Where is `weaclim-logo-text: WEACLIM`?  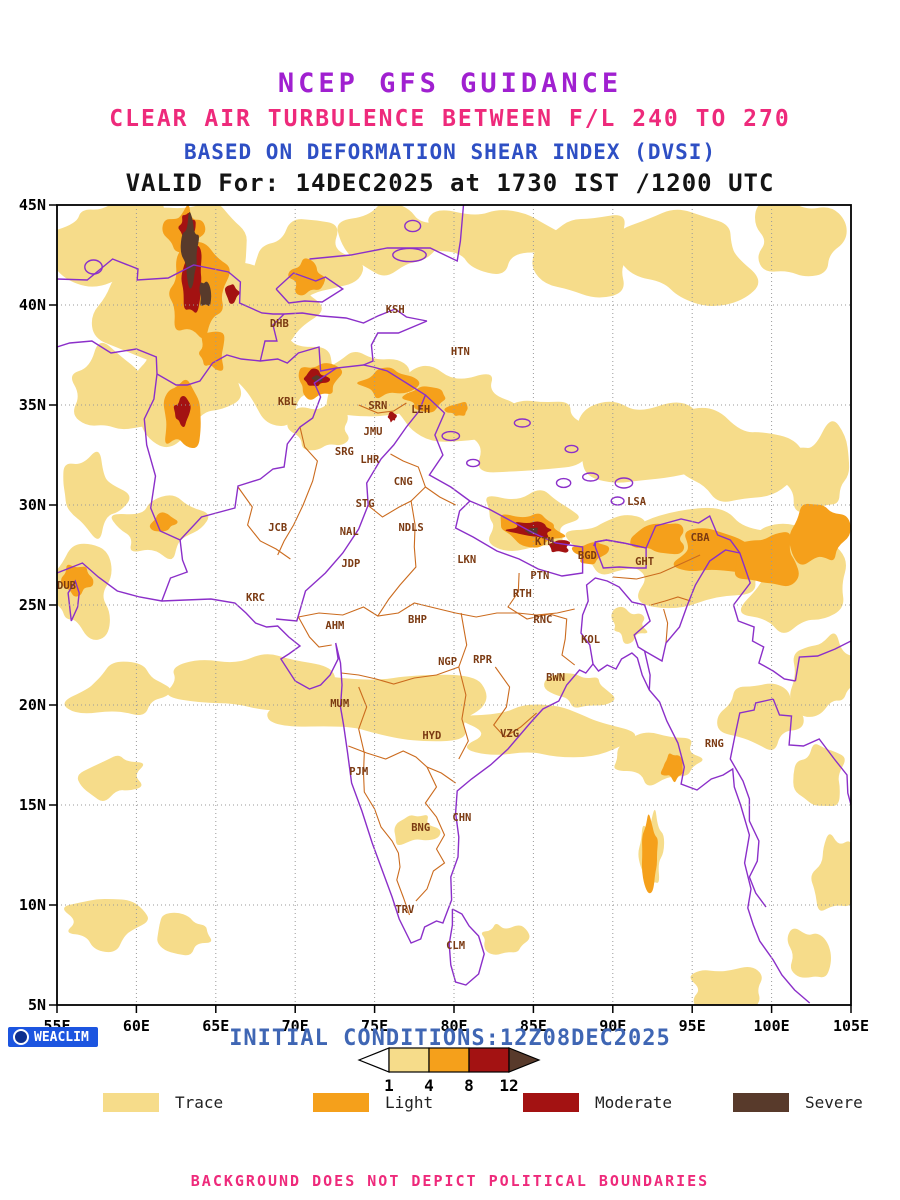
weaclim-logo-text: WEACLIM is located at coordinates (61, 1037).